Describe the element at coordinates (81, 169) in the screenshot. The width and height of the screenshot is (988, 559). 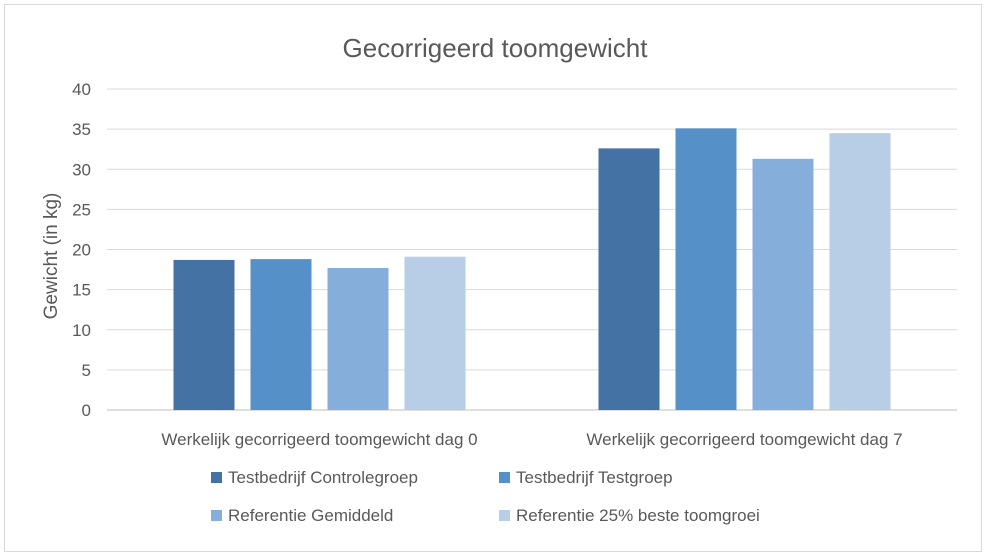
I see `y-tick-label: 30` at that location.